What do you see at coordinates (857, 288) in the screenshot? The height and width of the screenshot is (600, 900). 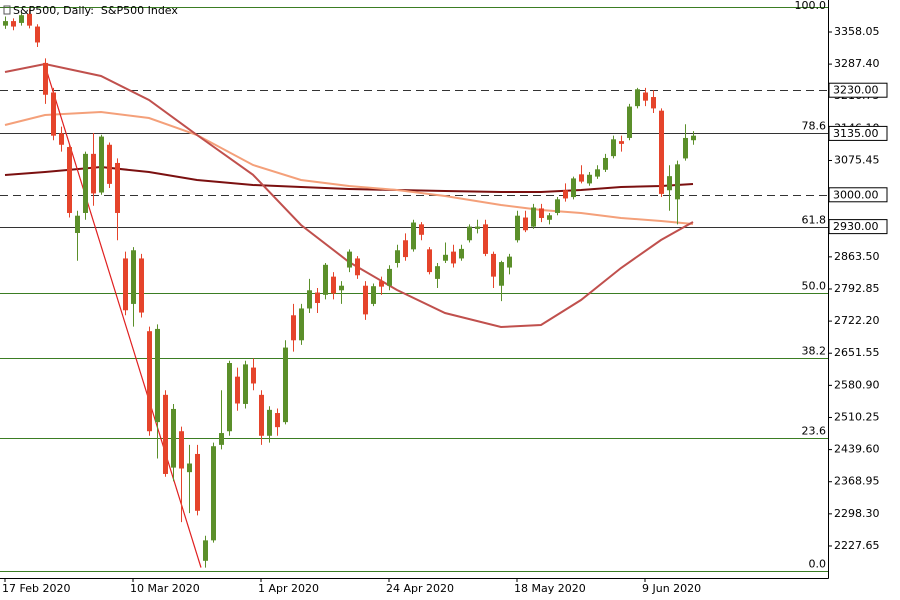 I see `y-tick-label: 2792.85` at bounding box center [857, 288].